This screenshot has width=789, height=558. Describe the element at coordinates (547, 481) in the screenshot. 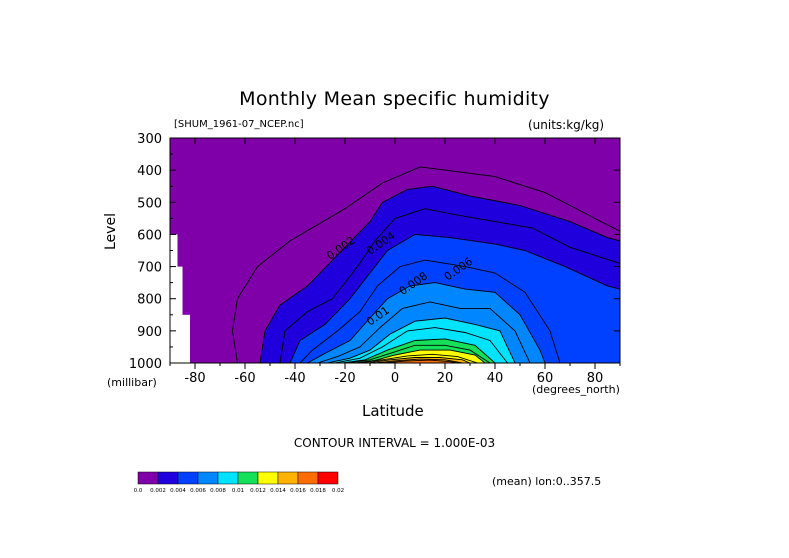

I see `averaging-note: (mean) lon:0..357.5` at that location.